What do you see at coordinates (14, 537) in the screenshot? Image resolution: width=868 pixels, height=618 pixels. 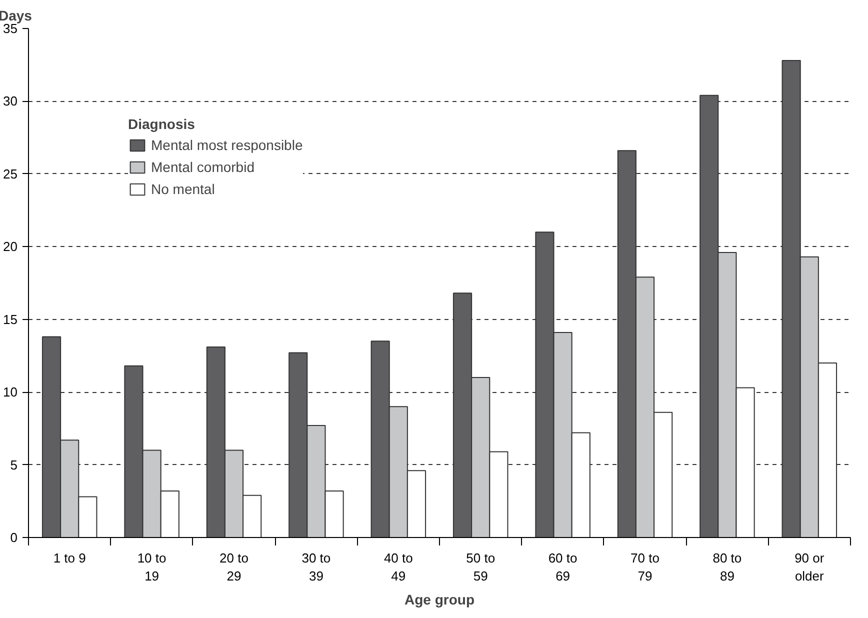 I see `y-tick-label: 0` at bounding box center [14, 537].